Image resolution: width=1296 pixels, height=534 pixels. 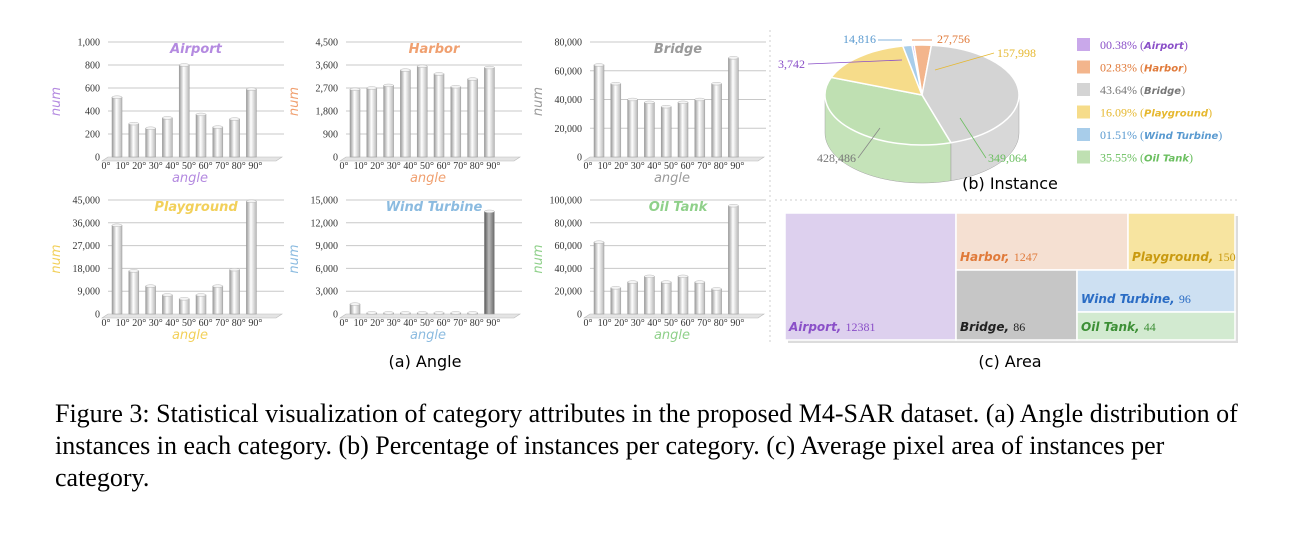 What do you see at coordinates (953, 39) in the screenshot?
I see `pie-count-label: 27,756` at bounding box center [953, 39].